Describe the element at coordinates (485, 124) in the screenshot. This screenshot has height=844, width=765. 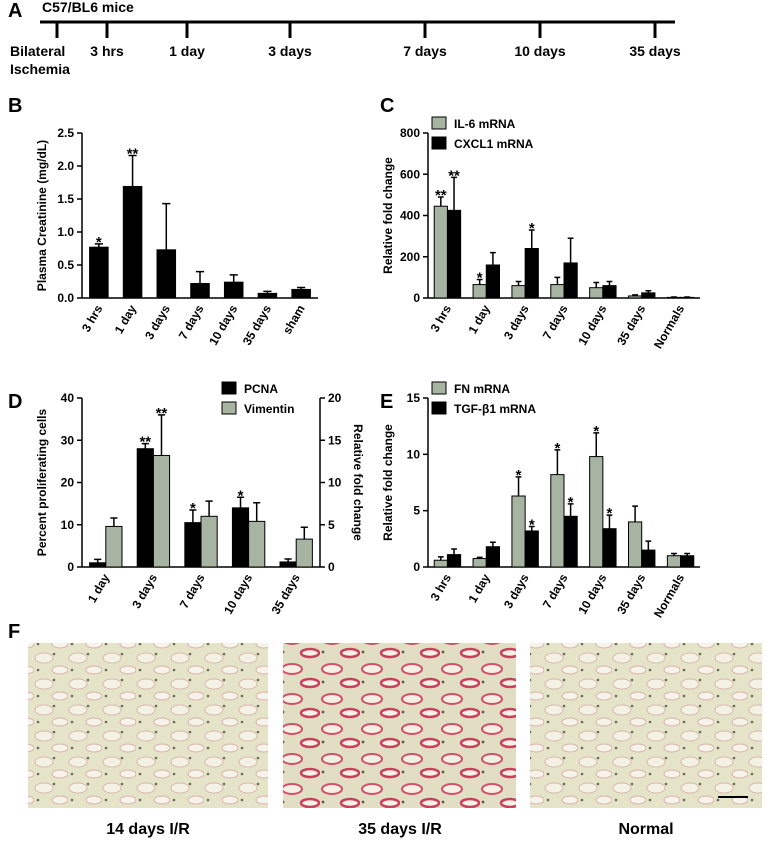
I see `legend-label: IL-6 mRNA` at that location.